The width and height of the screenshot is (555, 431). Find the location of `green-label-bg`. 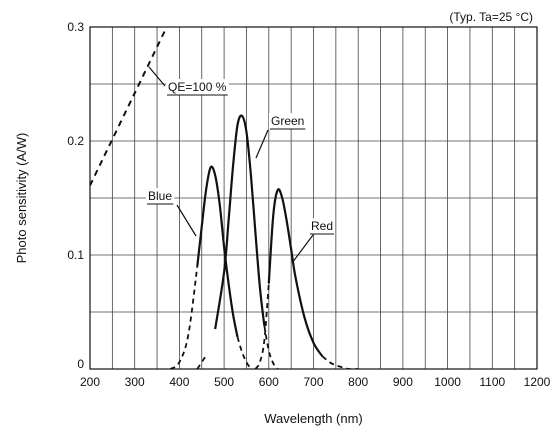

green-label-bg is located at coordinates (288, 121).